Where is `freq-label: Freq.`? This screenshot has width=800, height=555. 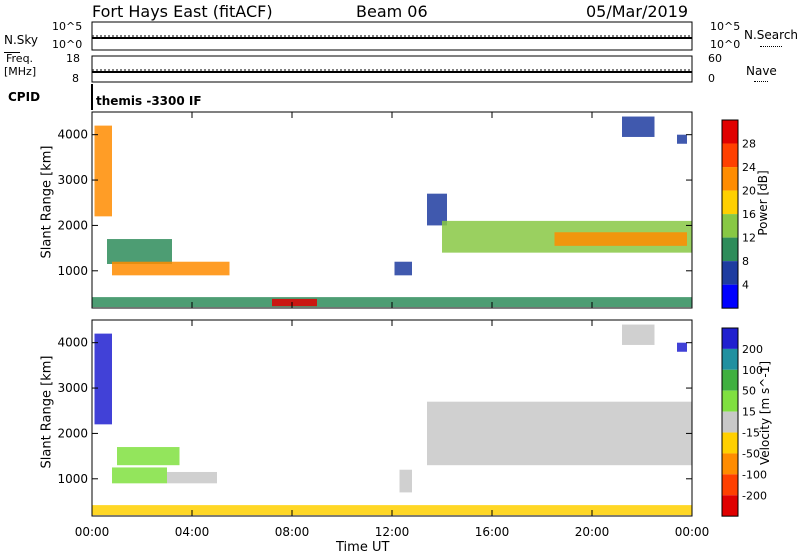
freq-label: Freq. is located at coordinates (20, 58).